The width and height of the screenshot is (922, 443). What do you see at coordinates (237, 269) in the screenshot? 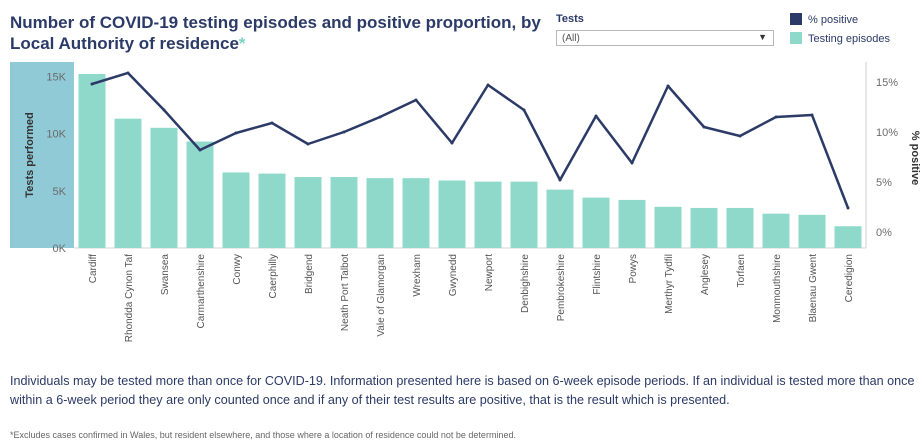
I see `x-axis-category-label: Conwy` at bounding box center [237, 269].